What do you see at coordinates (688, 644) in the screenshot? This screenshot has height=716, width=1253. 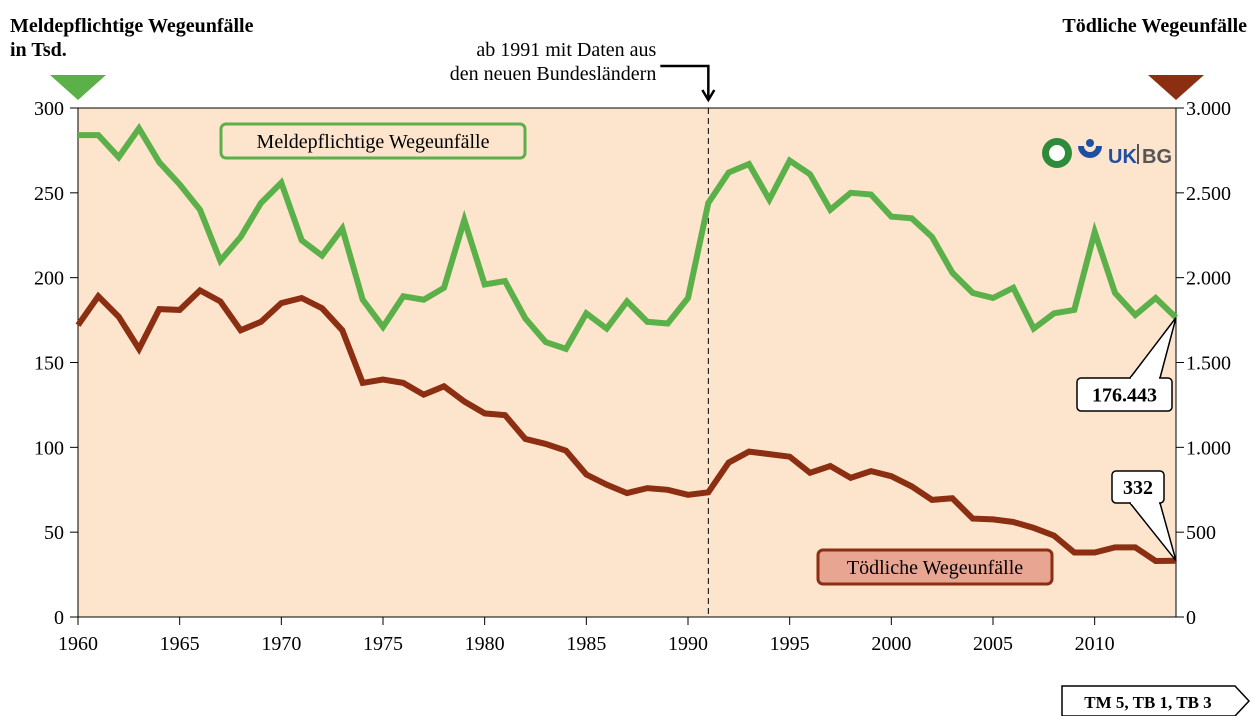 I see `x-tick-label: 1990` at bounding box center [688, 644].